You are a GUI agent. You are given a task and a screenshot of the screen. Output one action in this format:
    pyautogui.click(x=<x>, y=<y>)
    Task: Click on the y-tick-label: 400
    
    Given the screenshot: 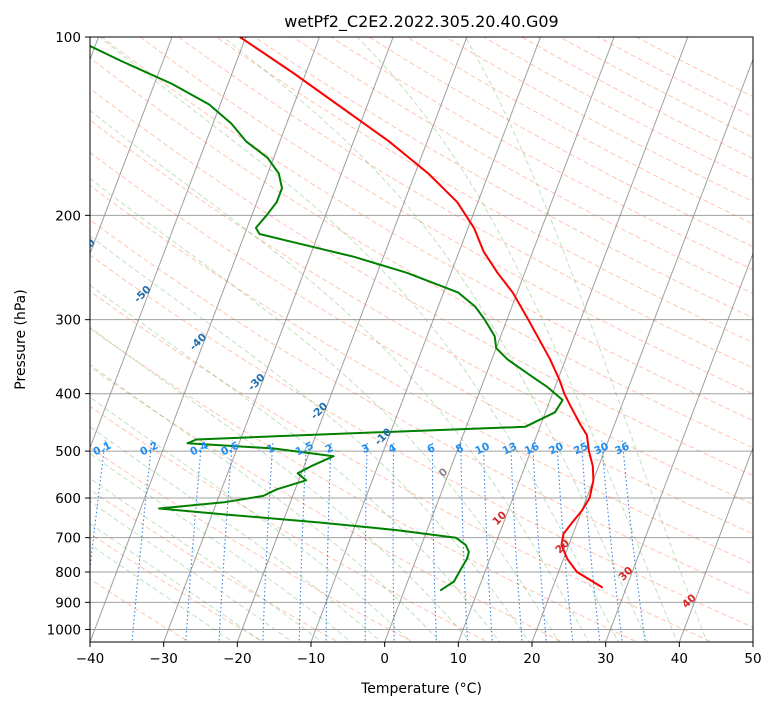 What is the action you would take?
    pyautogui.click(x=68, y=395)
    